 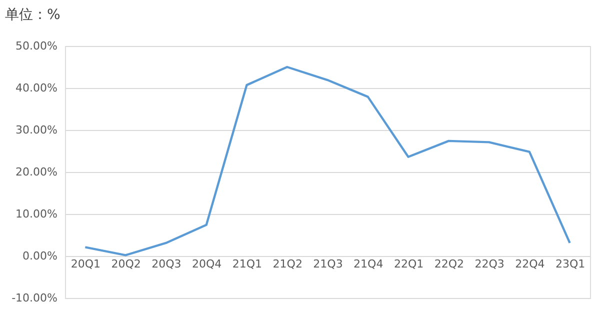 What do you see at coordinates (37, 172) in the screenshot?
I see `y-tick-label: 20.00%` at bounding box center [37, 172].